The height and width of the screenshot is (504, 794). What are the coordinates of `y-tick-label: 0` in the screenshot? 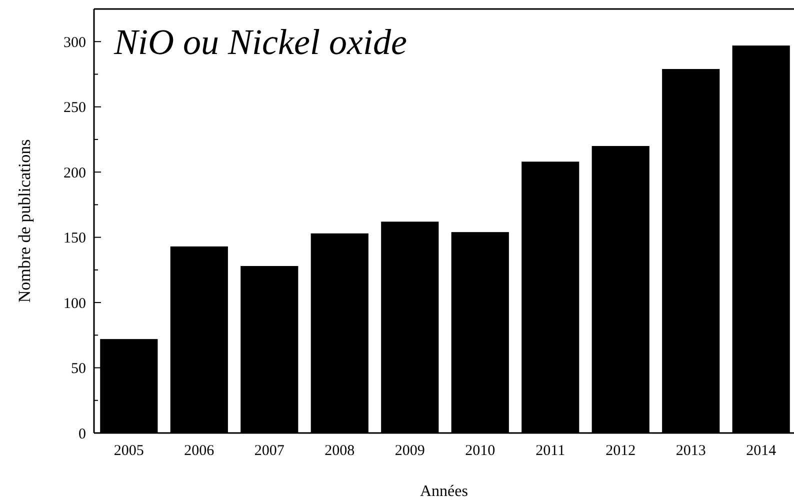 It's located at (82, 434).